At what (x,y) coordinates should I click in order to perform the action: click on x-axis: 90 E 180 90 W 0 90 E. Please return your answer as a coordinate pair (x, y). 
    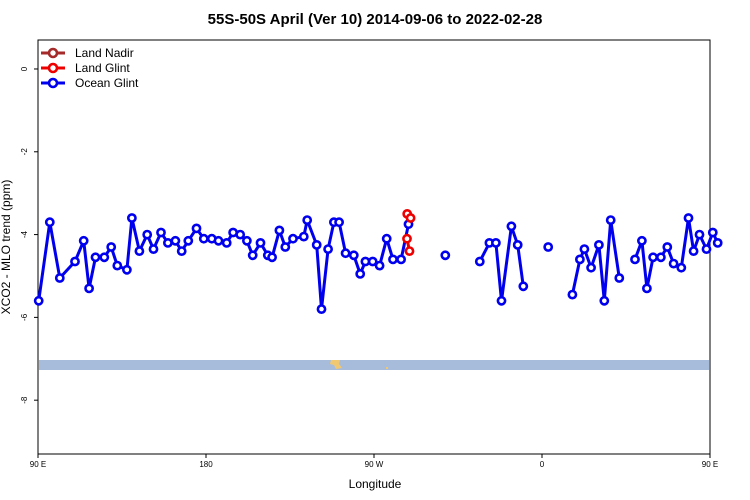
    Looking at the image, I should click on (374, 461).